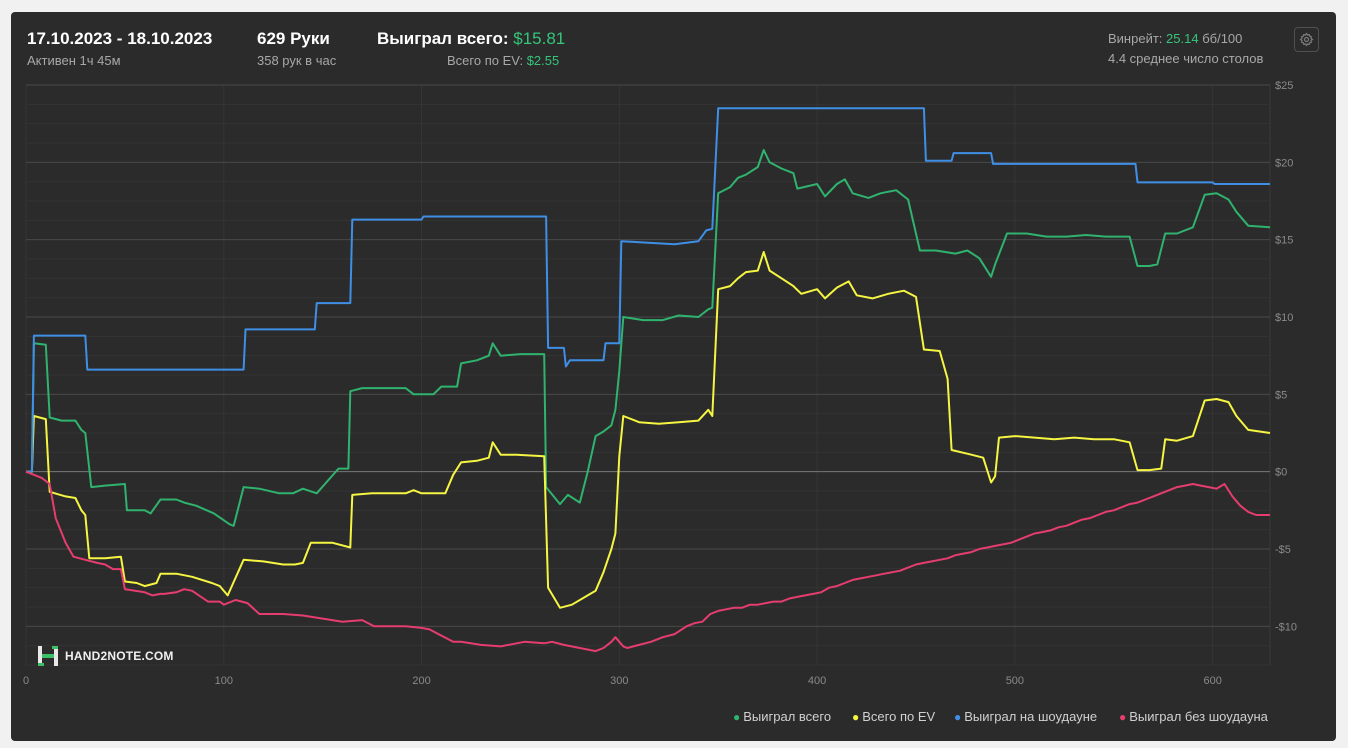  What do you see at coordinates (224, 681) in the screenshot?
I see `x-tick-label: 100` at bounding box center [224, 681].